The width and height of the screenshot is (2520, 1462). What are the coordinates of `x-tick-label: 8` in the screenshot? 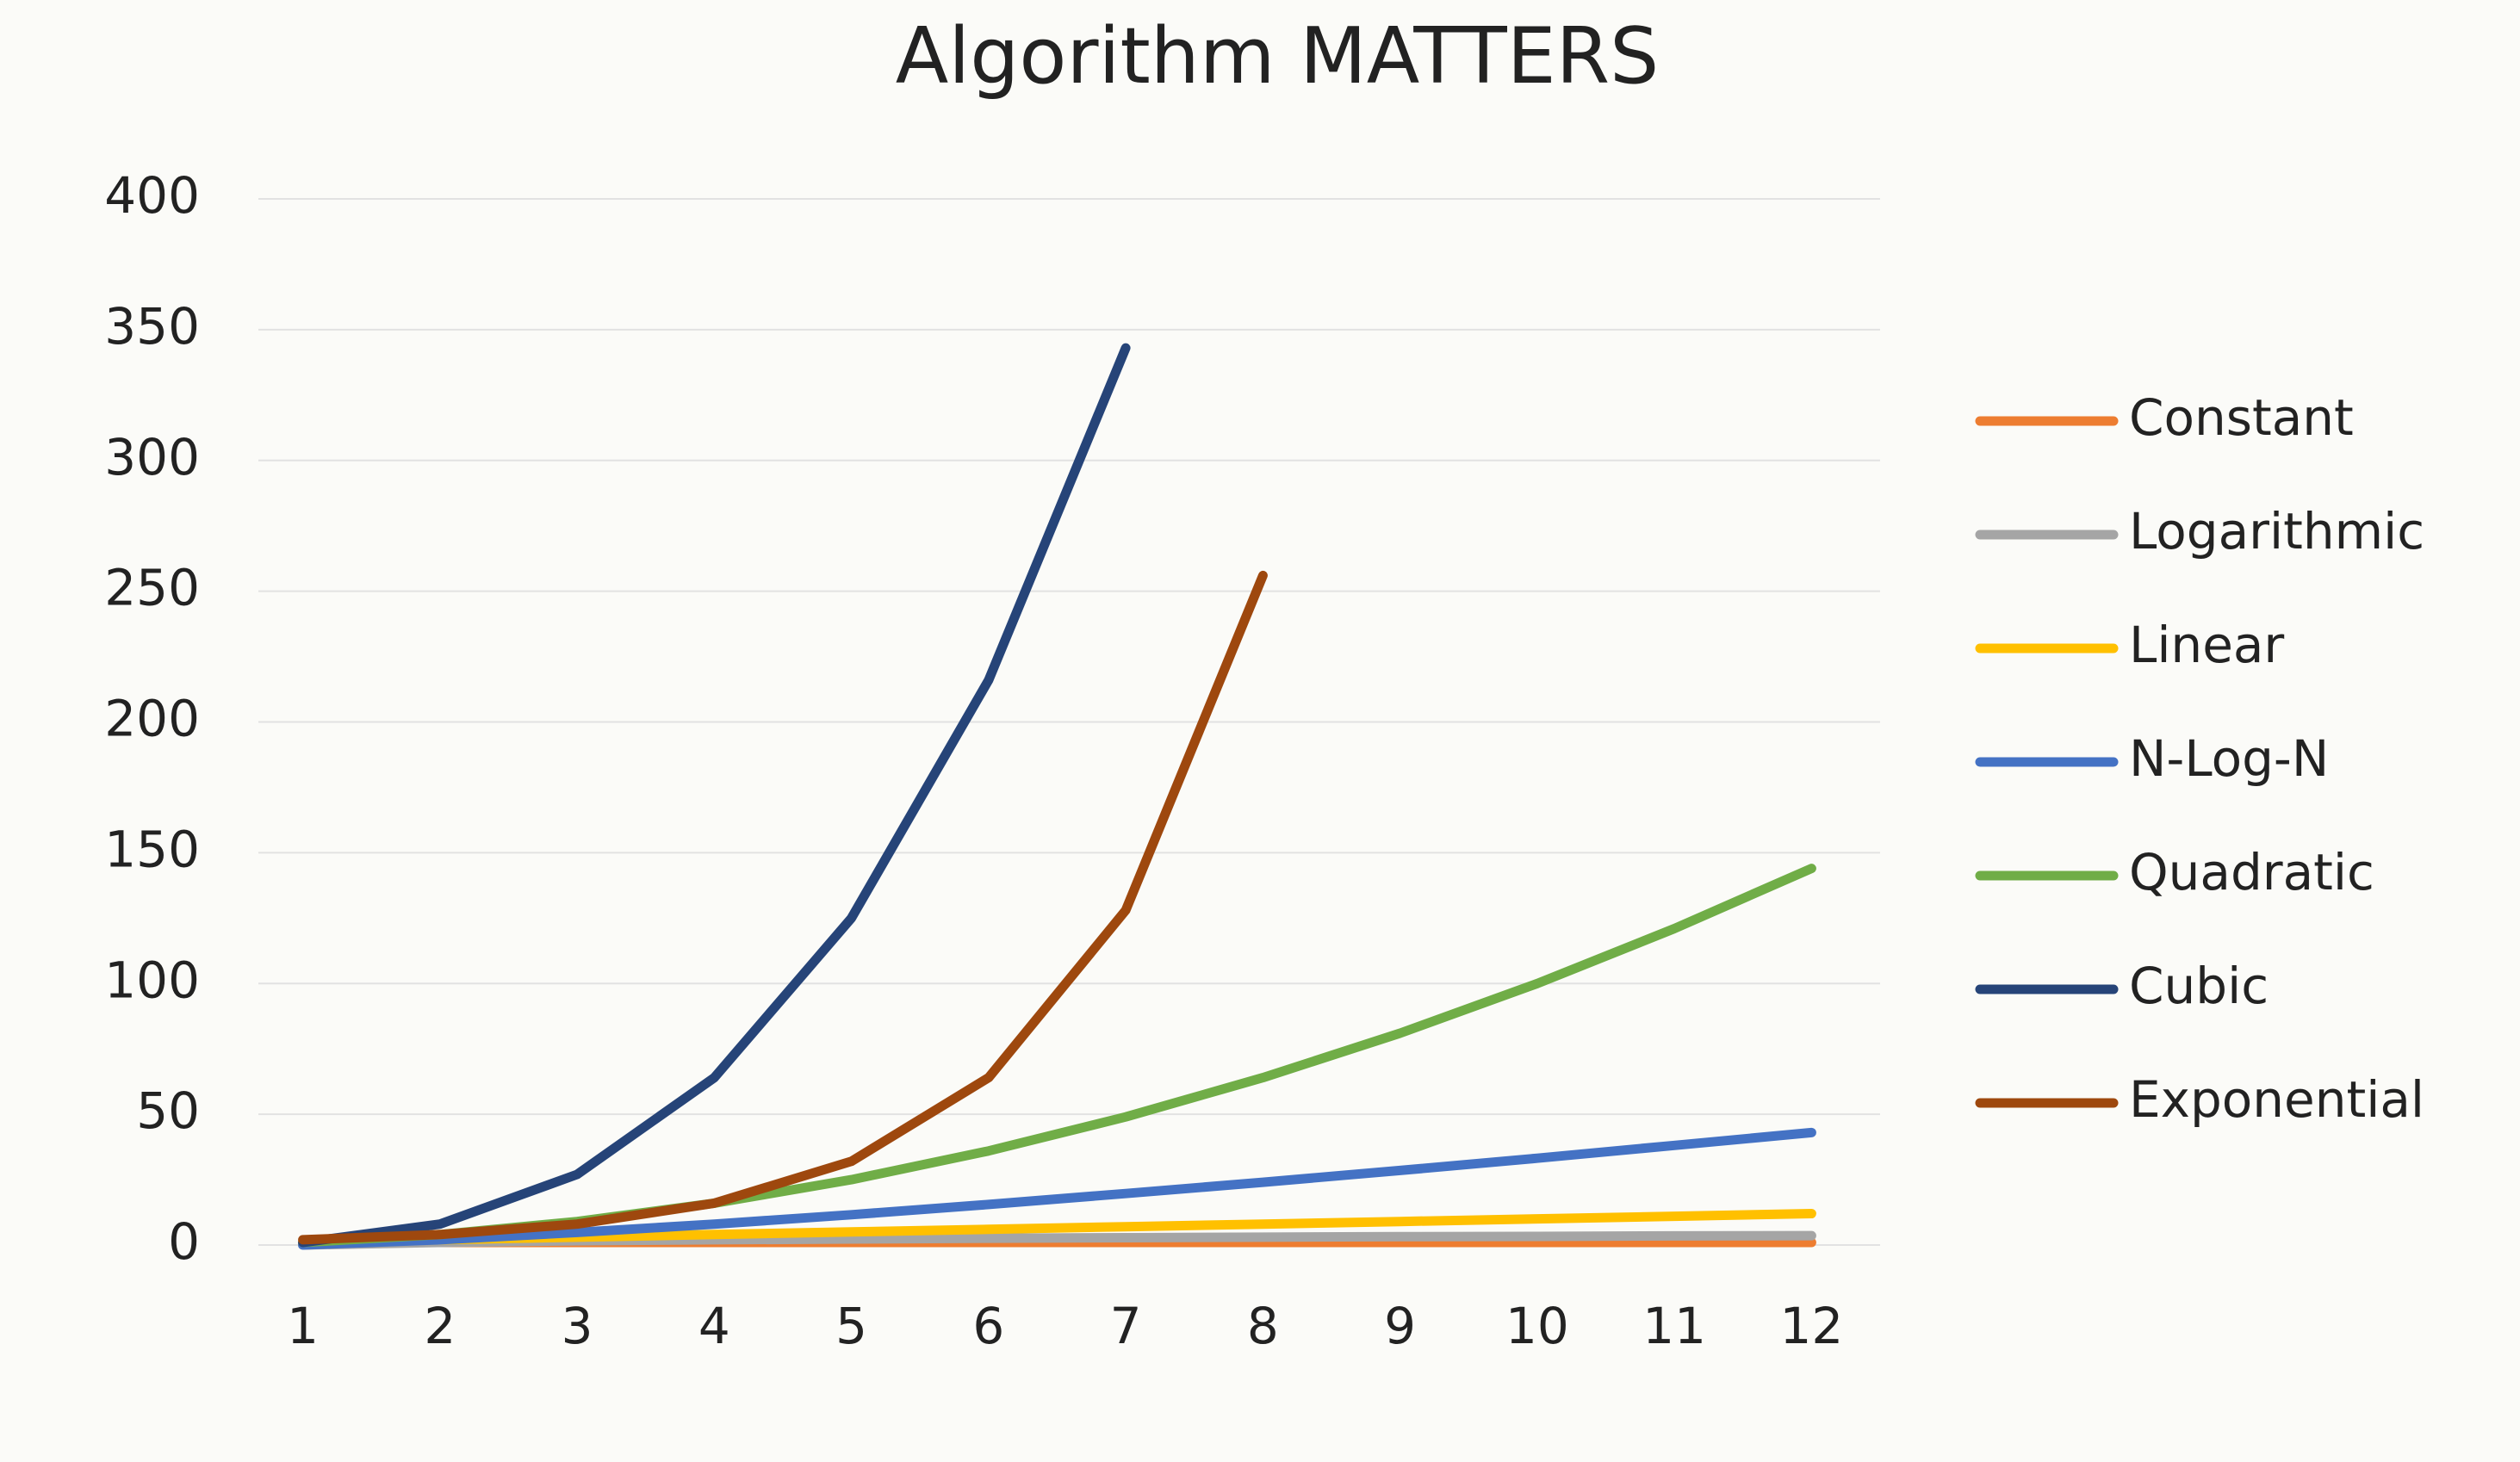 It's located at (1263, 1326).